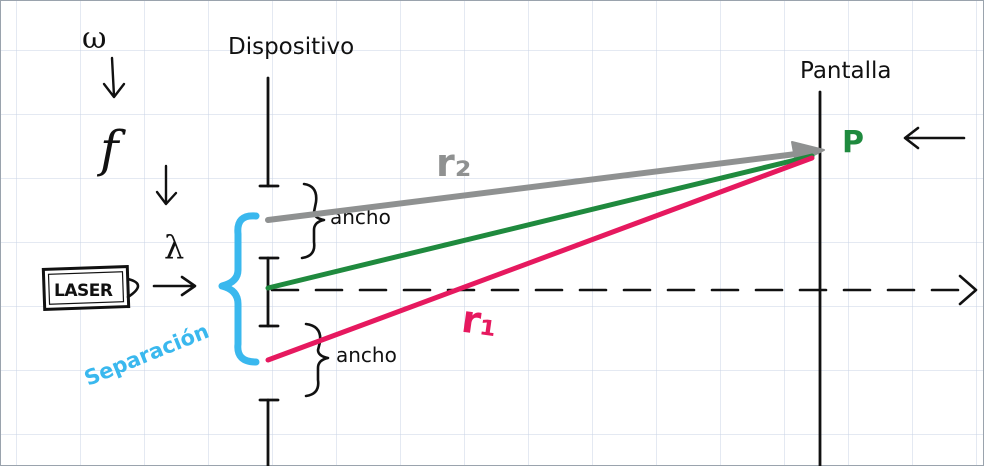  Describe the element at coordinates (317, 360) in the screenshot. I see `width-brace-bottom` at that location.